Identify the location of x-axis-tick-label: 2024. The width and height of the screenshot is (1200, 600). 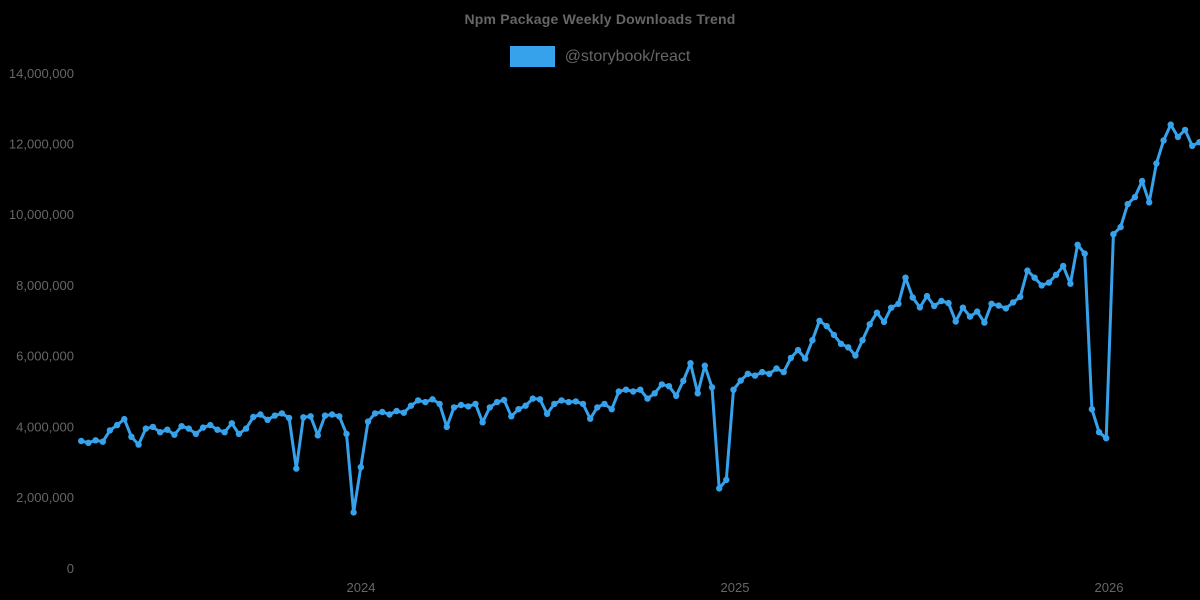
(361, 587).